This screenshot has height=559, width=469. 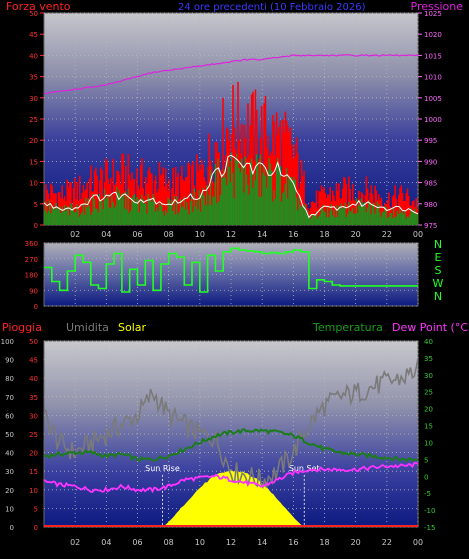 I want to click on pressure-tick-label: 1015, so click(x=433, y=56).